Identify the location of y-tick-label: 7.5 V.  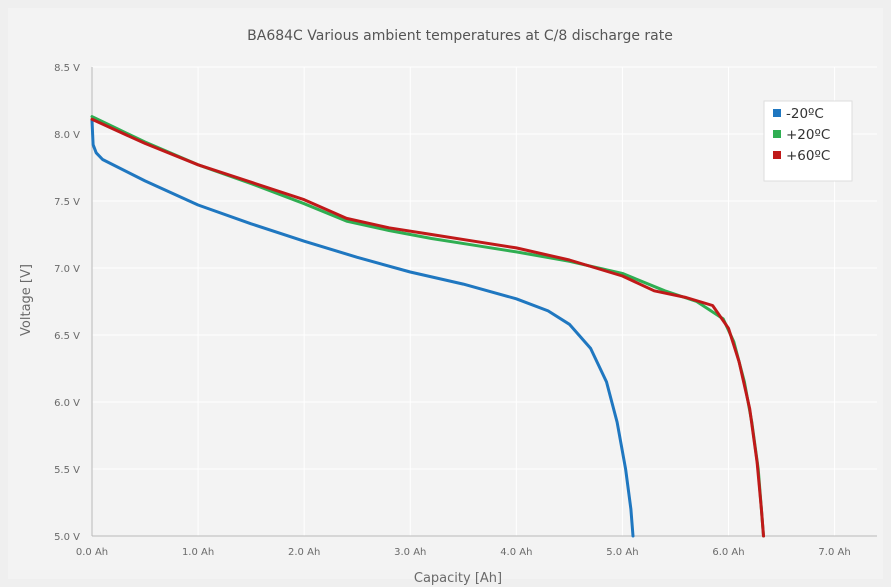
(67, 202).